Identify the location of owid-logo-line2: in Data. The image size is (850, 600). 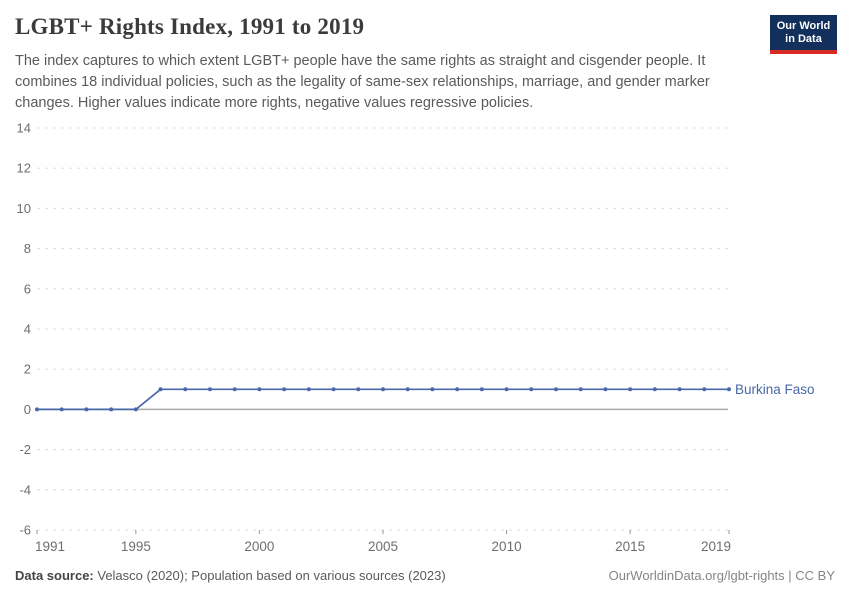
(803, 39).